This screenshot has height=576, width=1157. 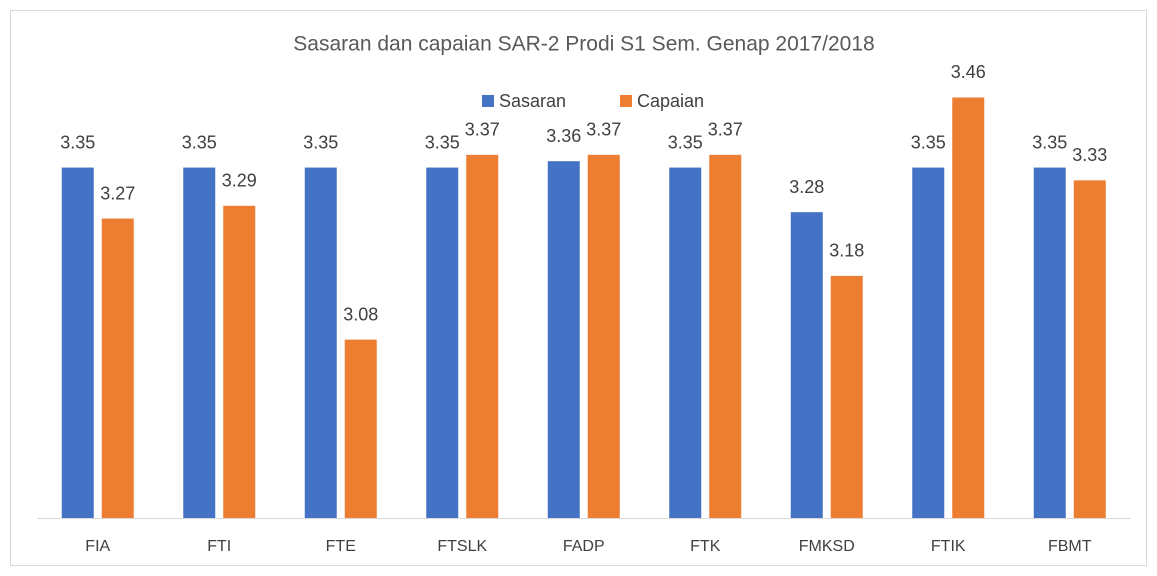 What do you see at coordinates (219, 546) in the screenshot?
I see `x-tick-label: FTI` at bounding box center [219, 546].